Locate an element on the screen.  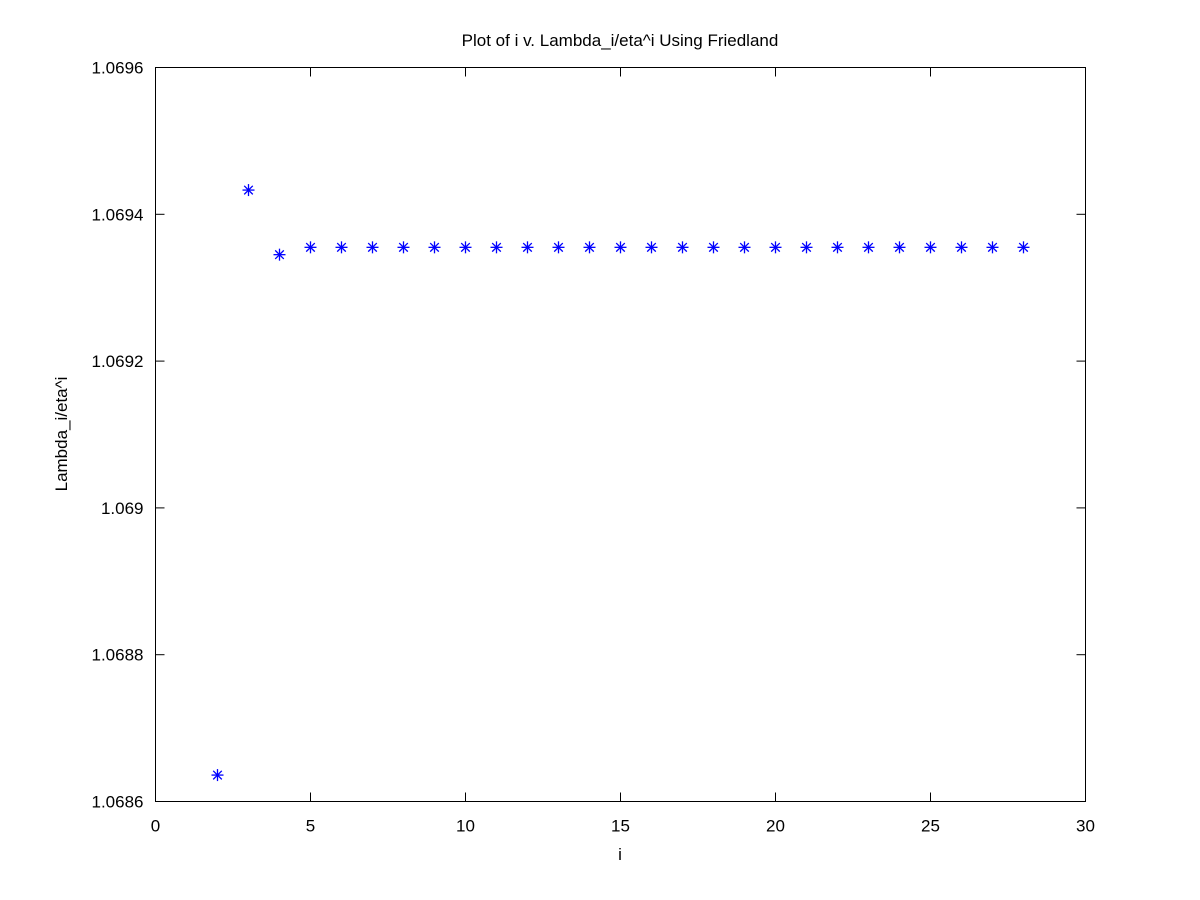
x-axis-label: i is located at coordinates (620, 854).